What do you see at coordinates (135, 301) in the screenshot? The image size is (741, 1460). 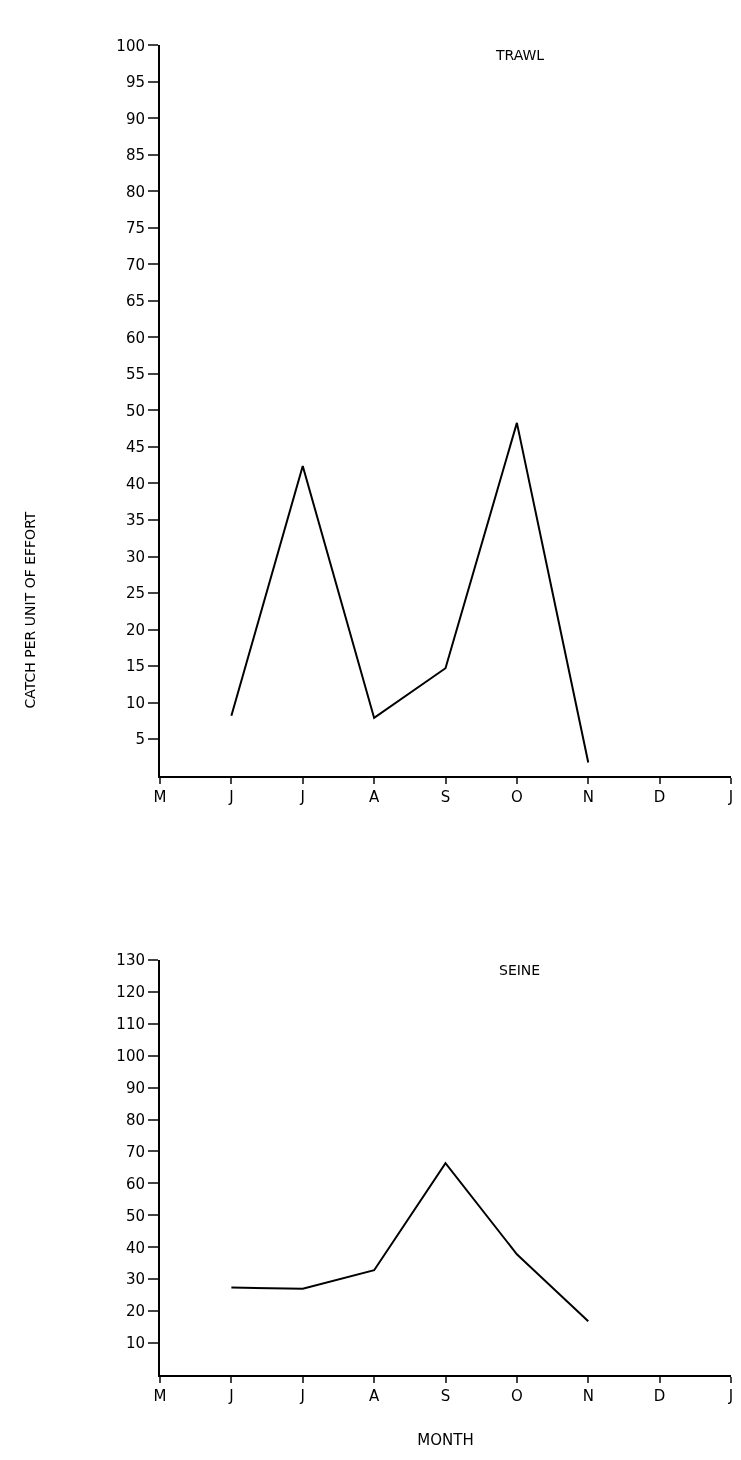 I see `y-tick-label: 65` at bounding box center [135, 301].